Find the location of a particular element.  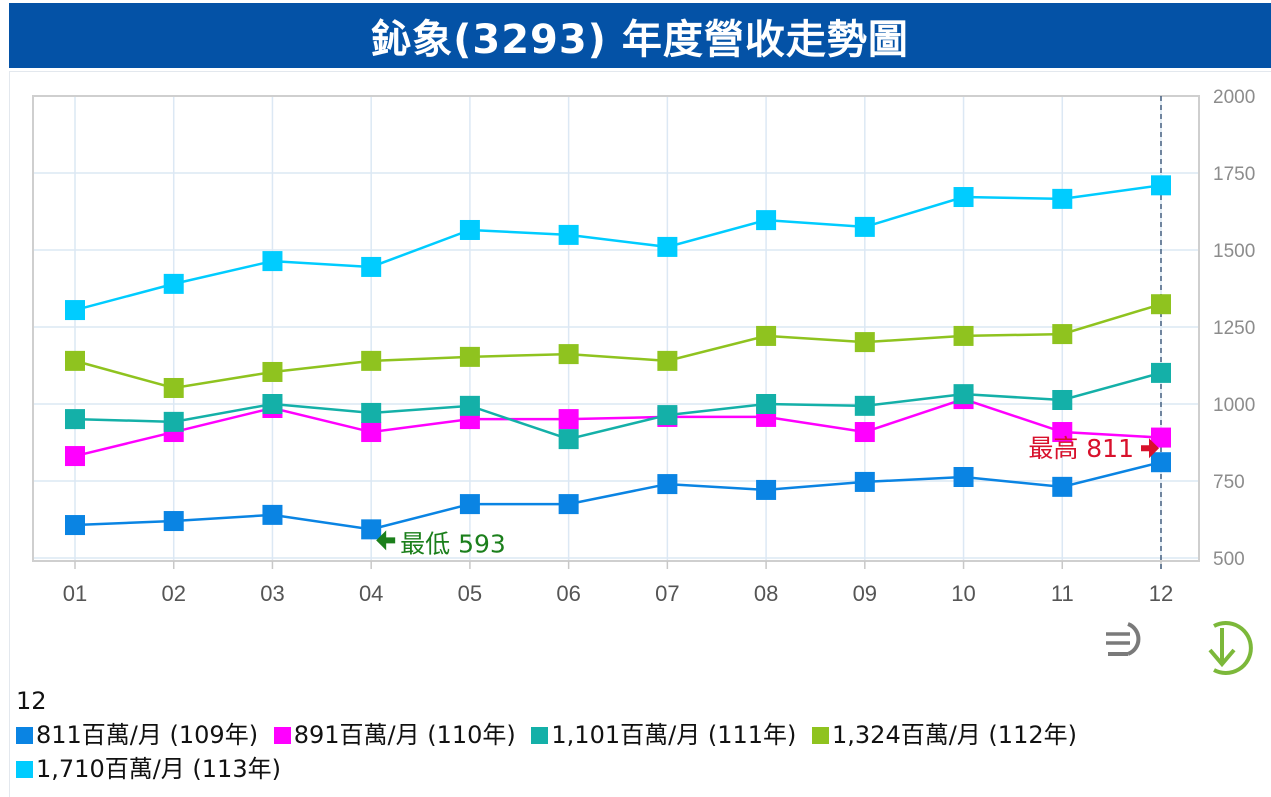

legend-item: 811百萬/月 (109年) is located at coordinates (137, 735).